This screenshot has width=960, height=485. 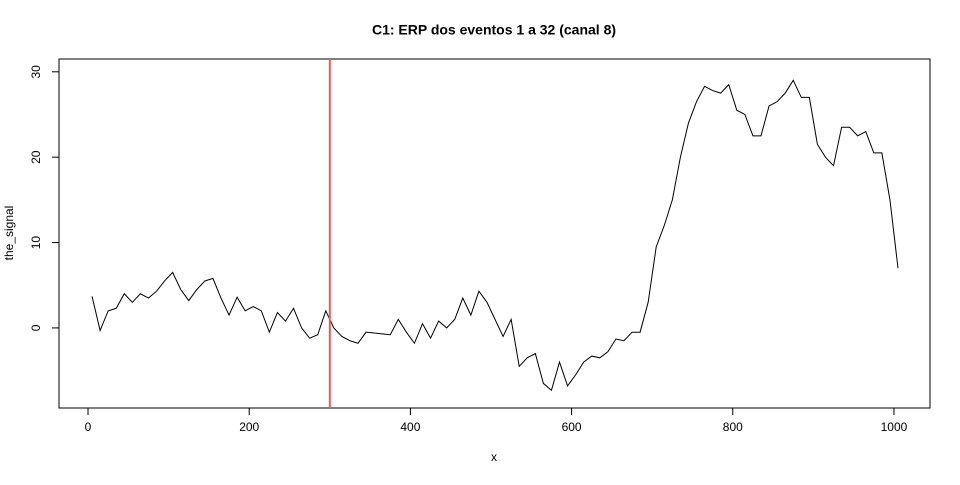 What do you see at coordinates (36, 327) in the screenshot?
I see `y-tick-label: 0` at bounding box center [36, 327].